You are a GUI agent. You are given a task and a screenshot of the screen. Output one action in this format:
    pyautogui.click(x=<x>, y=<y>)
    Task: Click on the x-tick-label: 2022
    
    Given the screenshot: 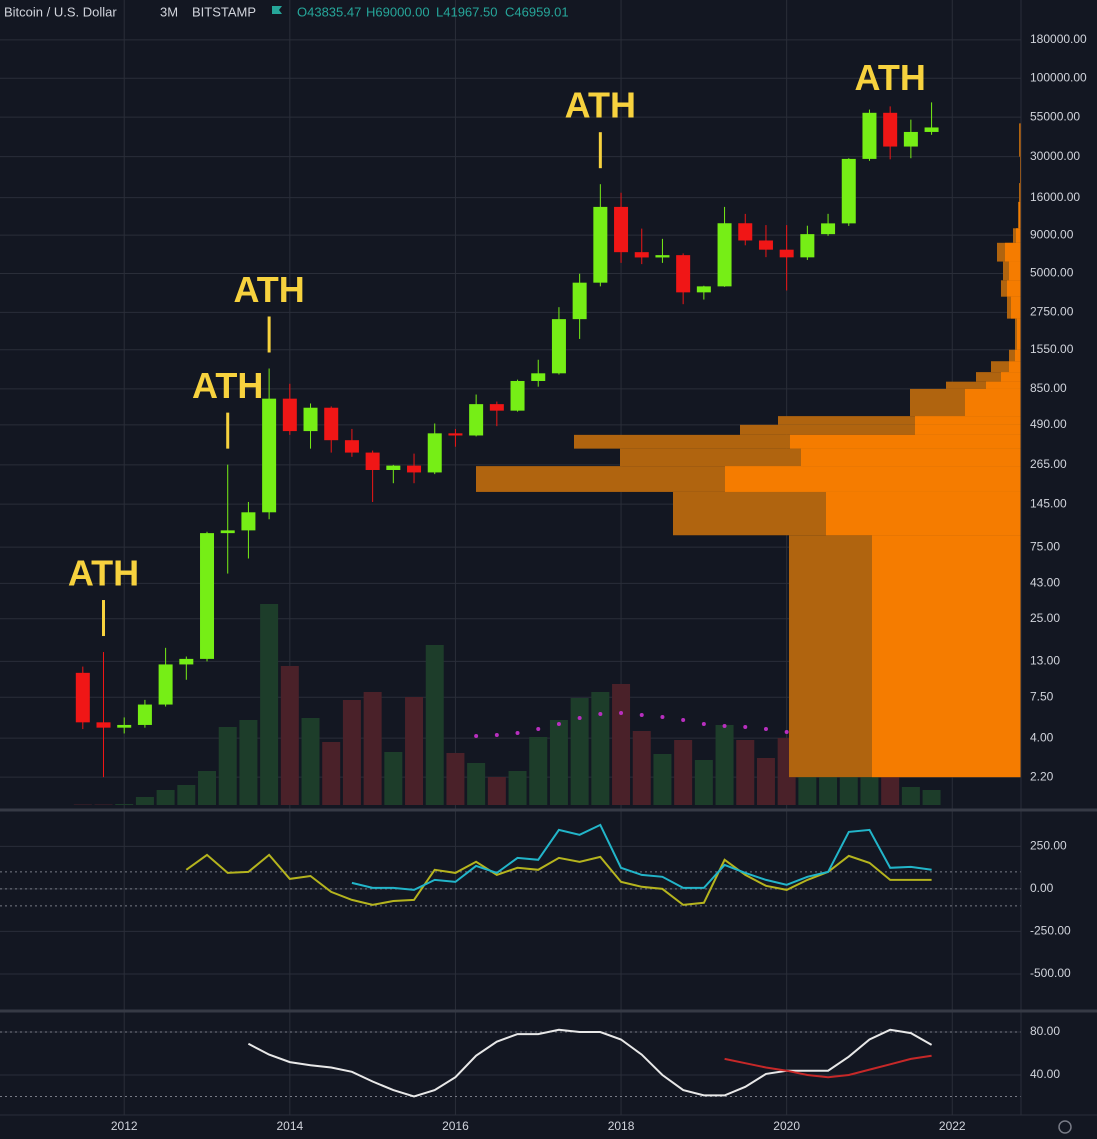 What is the action you would take?
    pyautogui.click(x=952, y=1126)
    